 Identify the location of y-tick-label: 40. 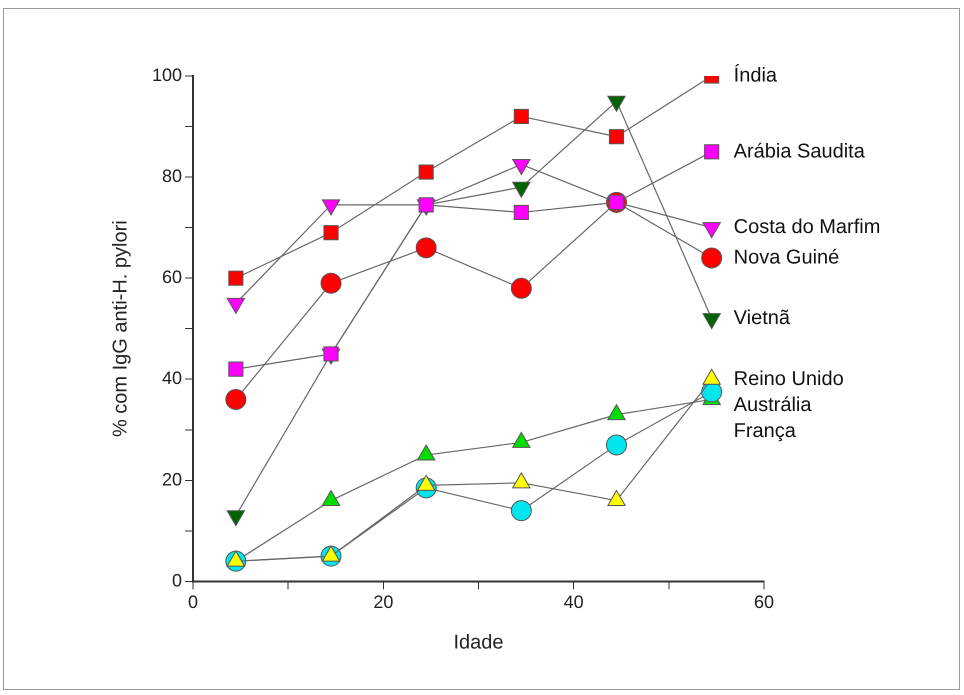
(172, 378).